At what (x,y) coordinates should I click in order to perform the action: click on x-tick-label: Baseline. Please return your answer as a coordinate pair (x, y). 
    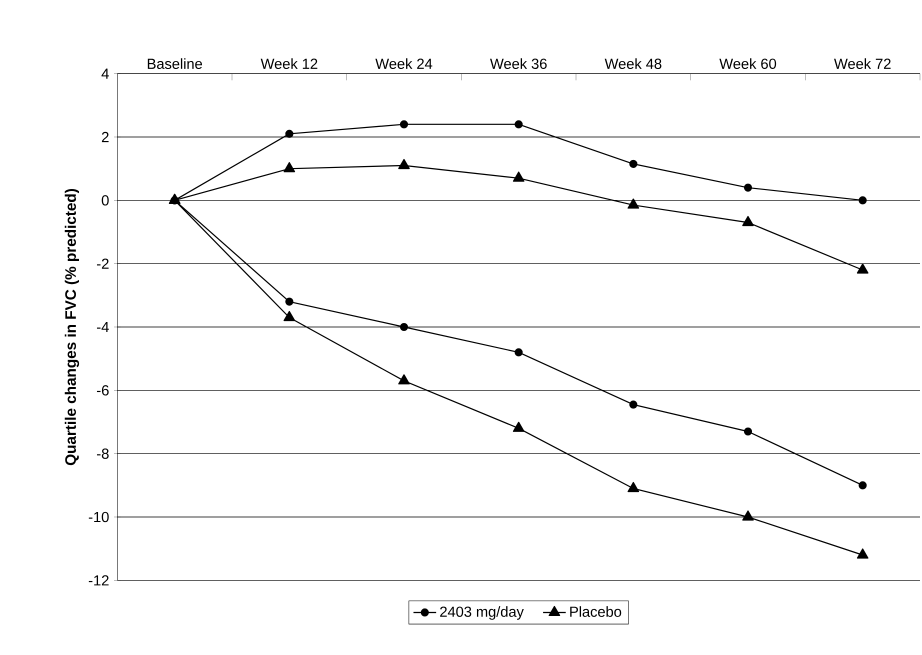
    Looking at the image, I should click on (175, 63).